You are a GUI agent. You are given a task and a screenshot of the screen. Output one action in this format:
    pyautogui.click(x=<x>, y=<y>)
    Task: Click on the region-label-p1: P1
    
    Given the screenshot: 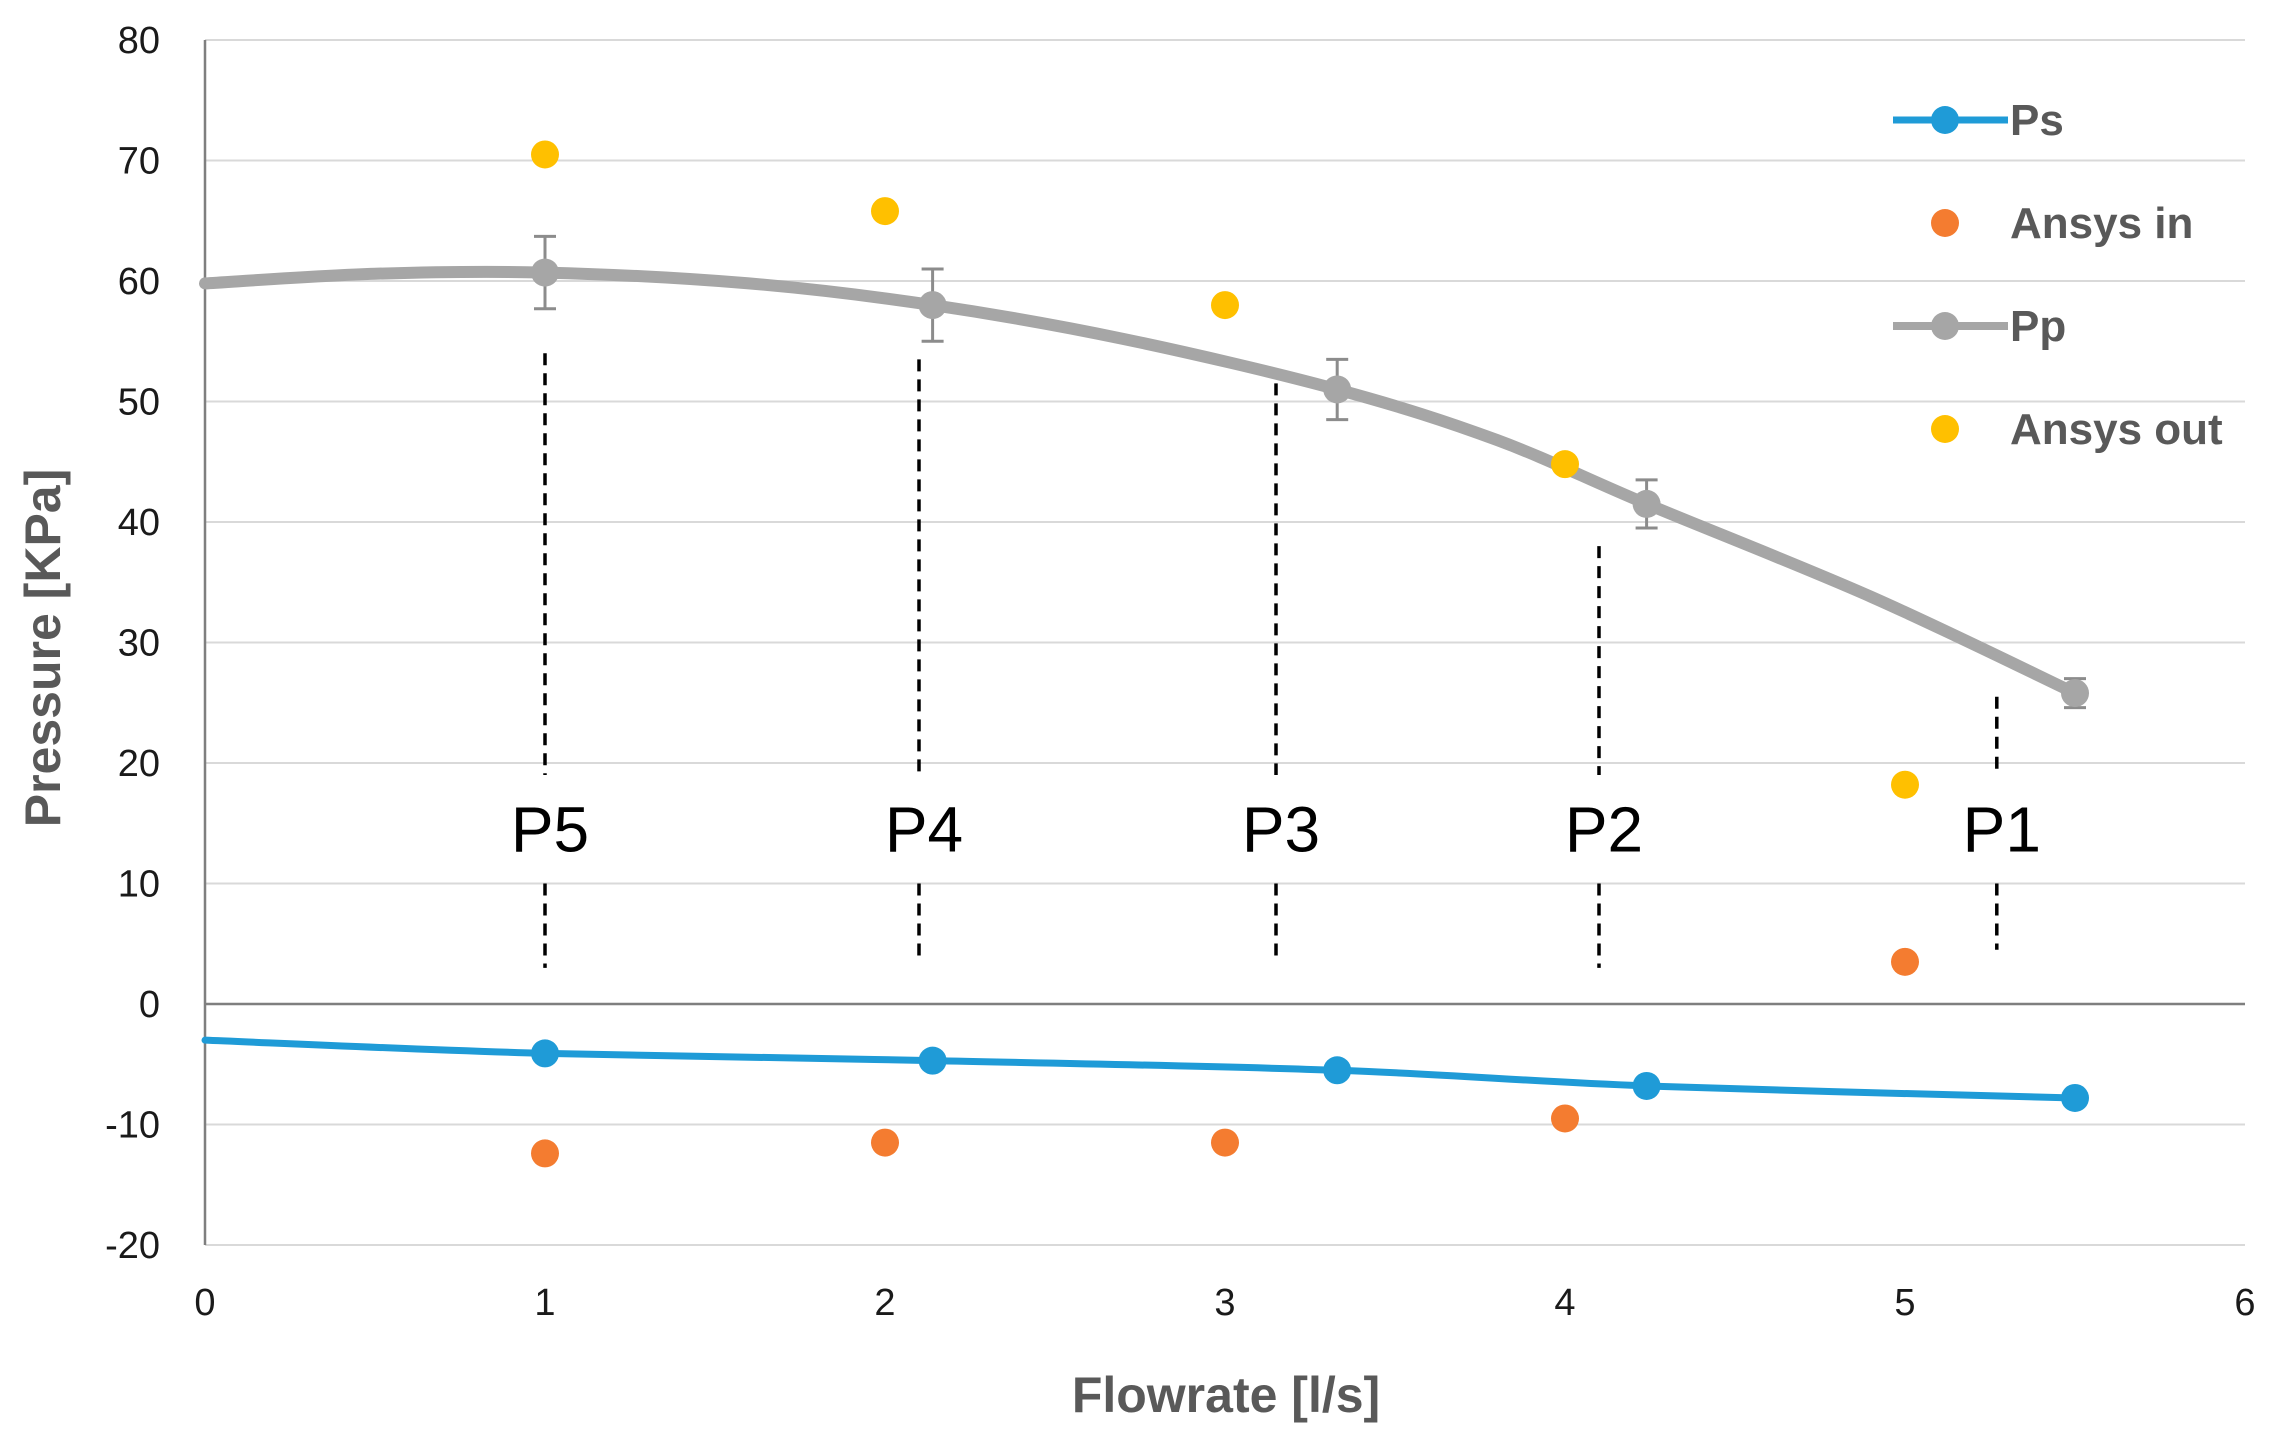 What is the action you would take?
    pyautogui.click(x=2002, y=829)
    